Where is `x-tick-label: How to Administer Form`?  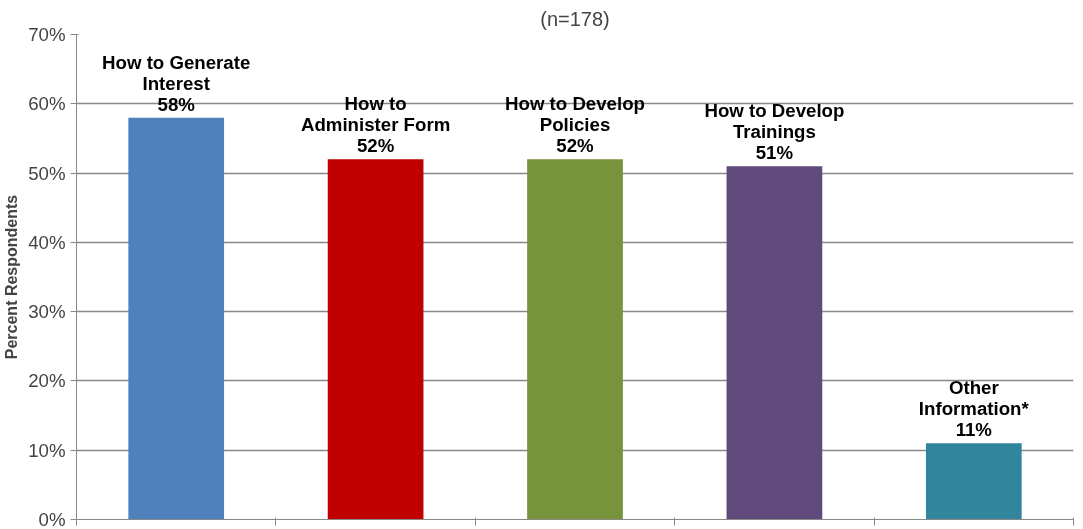
x-tick-label: How to Administer Form is located at coordinates (375, 114).